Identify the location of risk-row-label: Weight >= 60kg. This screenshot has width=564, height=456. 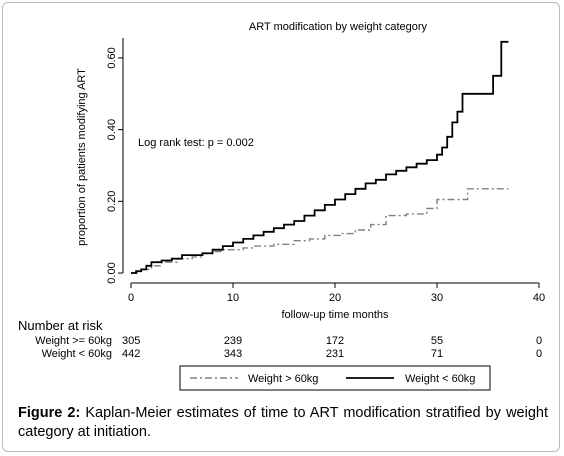
(73, 341).